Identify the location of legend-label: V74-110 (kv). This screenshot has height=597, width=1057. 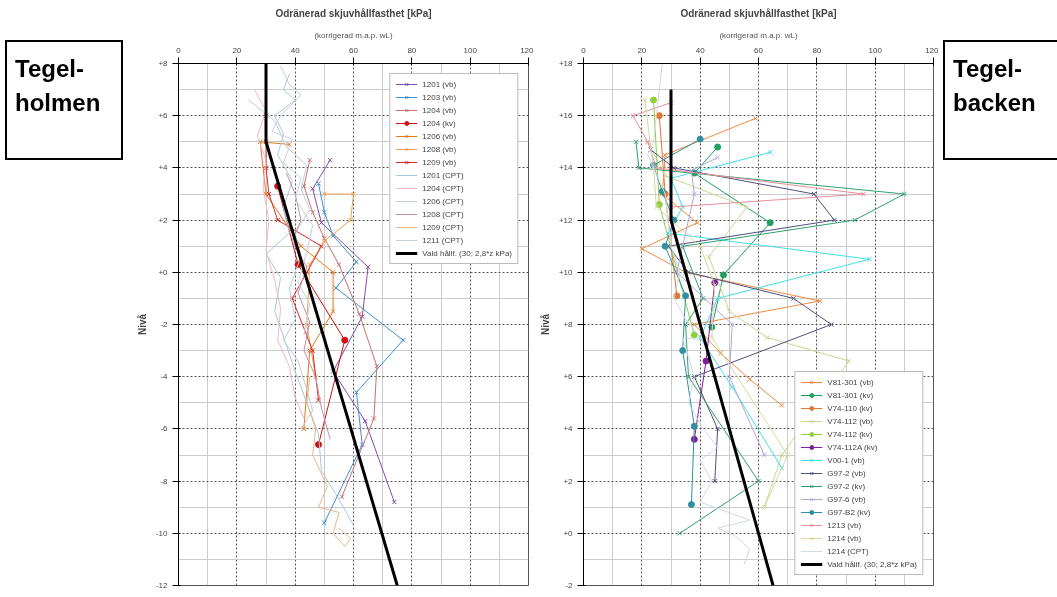
(850, 408).